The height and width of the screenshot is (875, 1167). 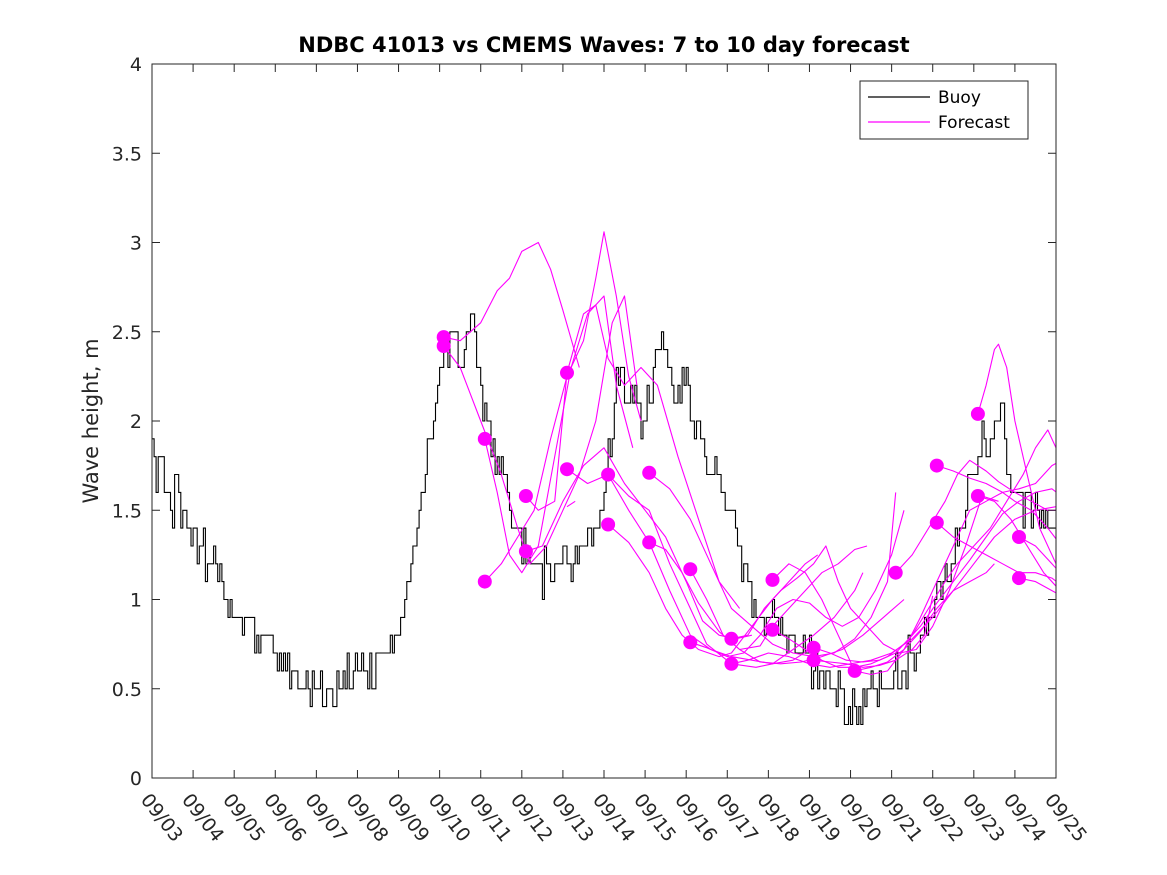 What do you see at coordinates (127, 511) in the screenshot?
I see `y-tick-label: 1.5` at bounding box center [127, 511].